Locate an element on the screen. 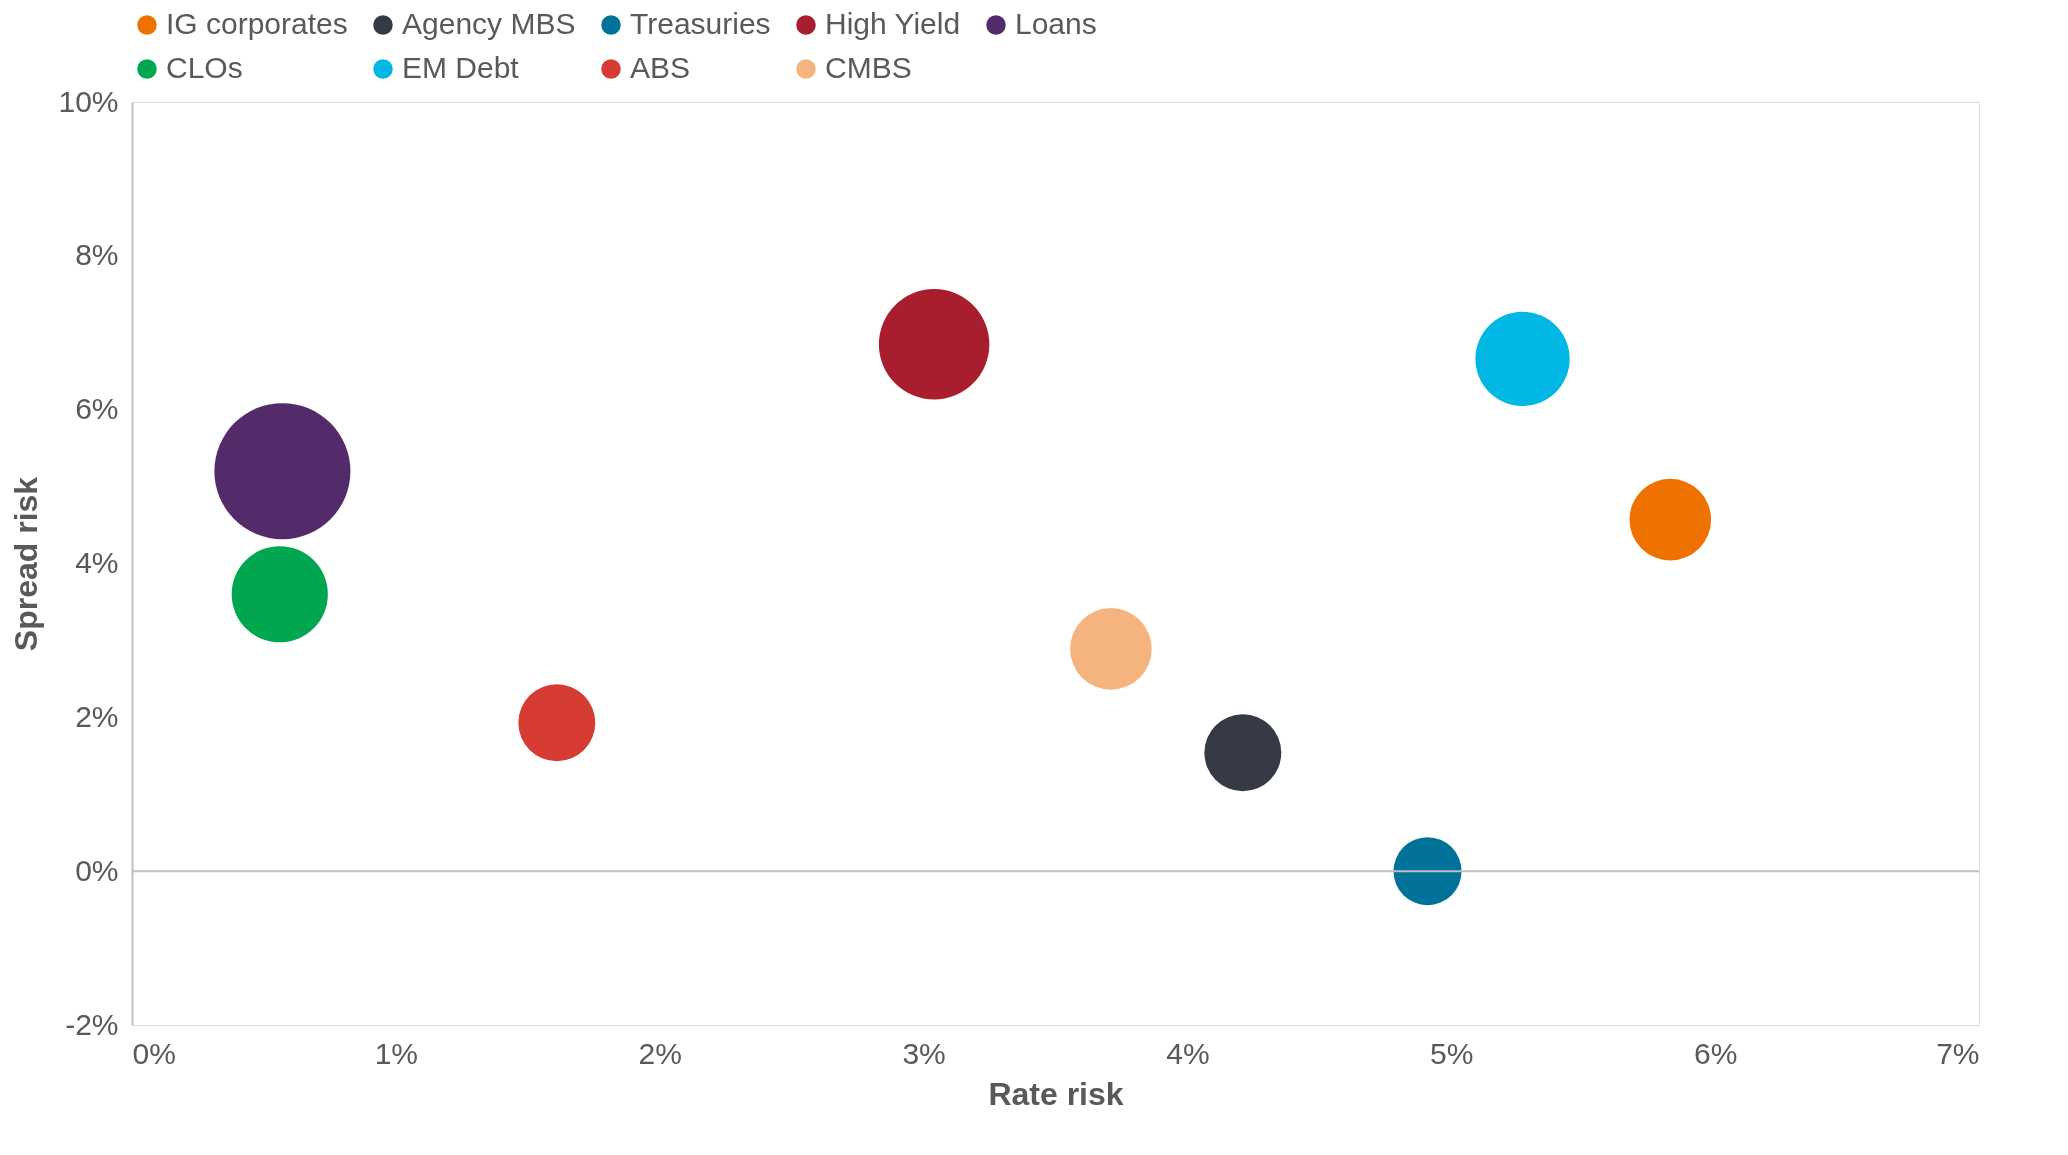 This screenshot has width=2068, height=1155. legend-label: ABS is located at coordinates (660, 67).